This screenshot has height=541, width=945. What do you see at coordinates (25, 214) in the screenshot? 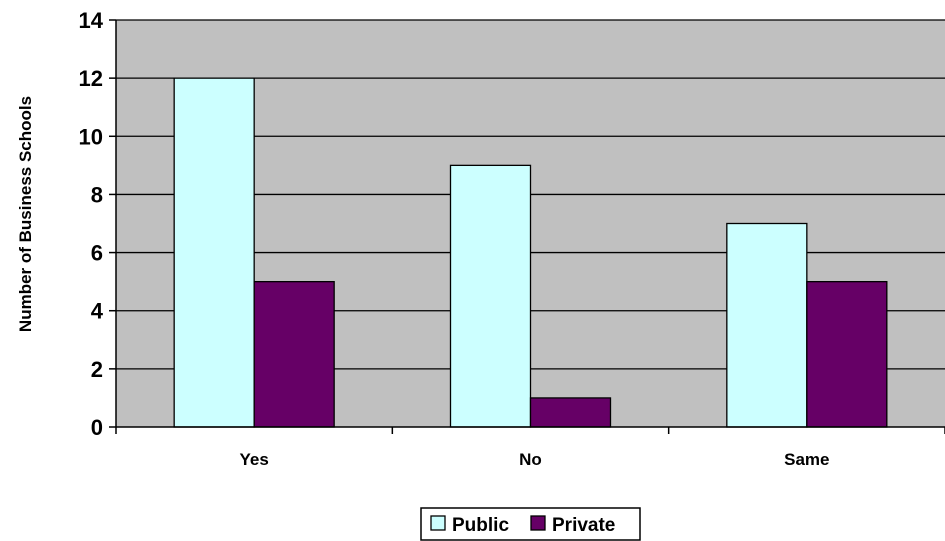
I see `y-axis-title: Number of Business Schools` at bounding box center [25, 214].